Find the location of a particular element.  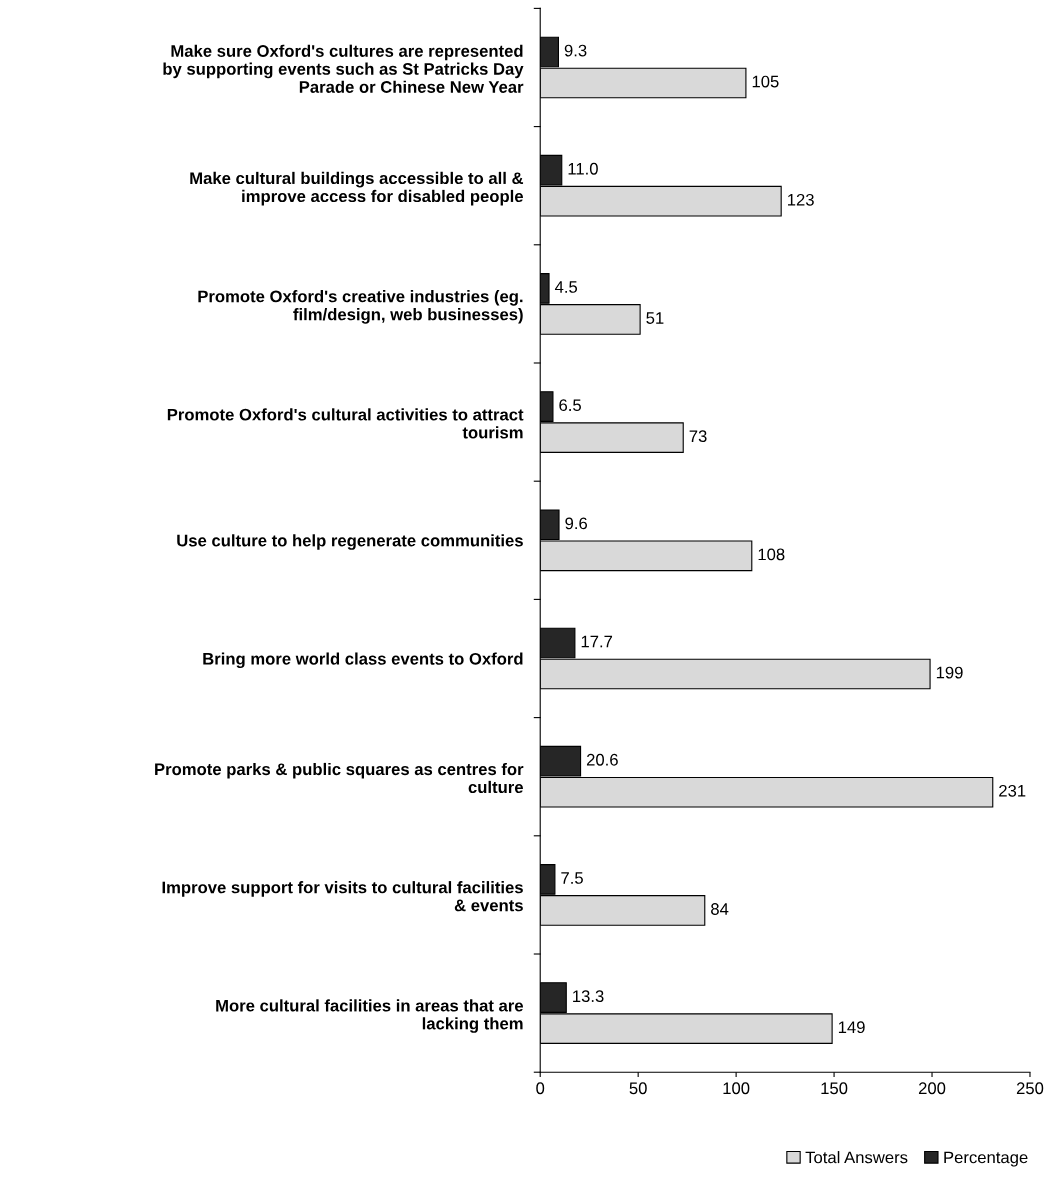

data-label: 73 is located at coordinates (698, 436).